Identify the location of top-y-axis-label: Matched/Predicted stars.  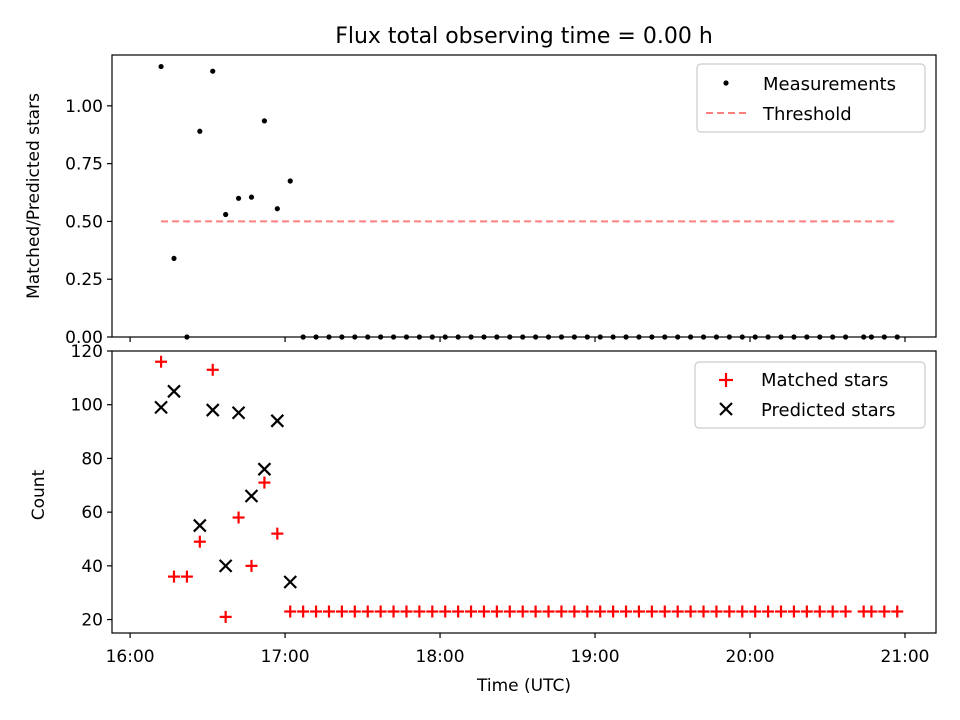
(34, 196).